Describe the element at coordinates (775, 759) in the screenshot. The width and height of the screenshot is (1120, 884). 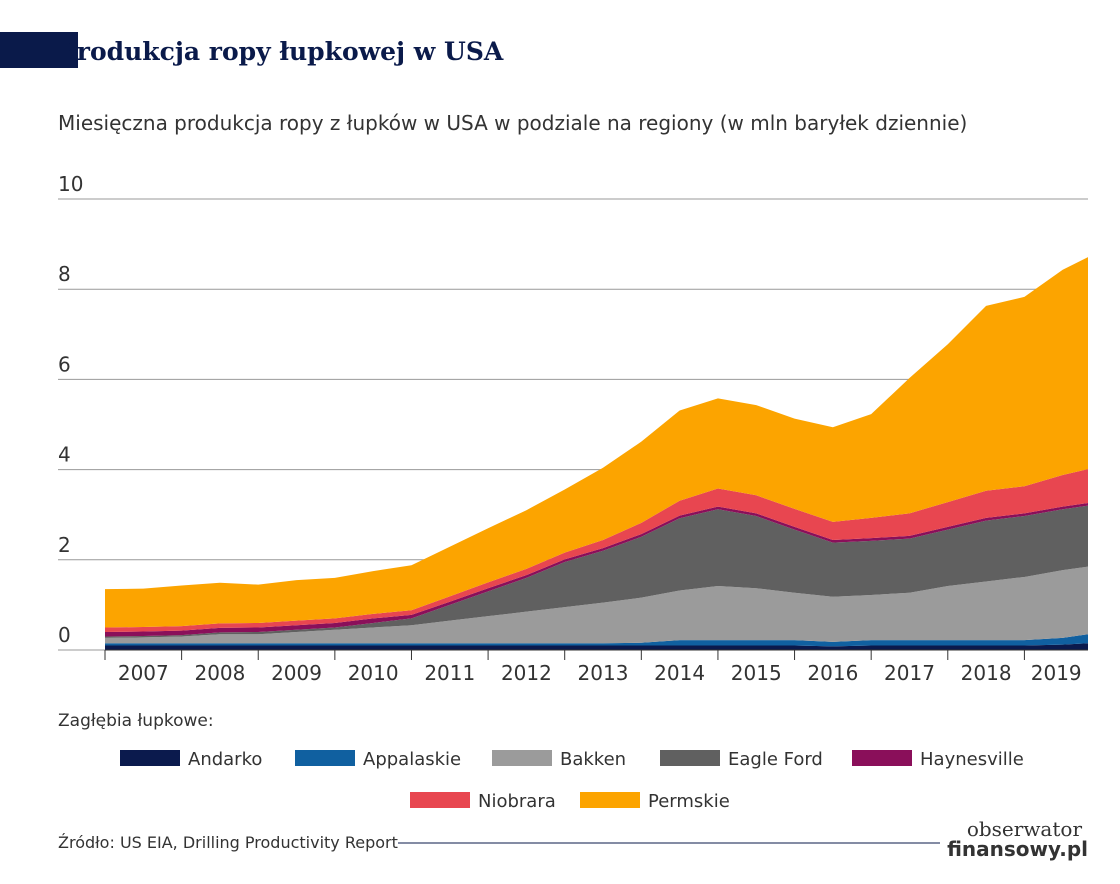
I see `legend-label: Eagle Ford` at that location.